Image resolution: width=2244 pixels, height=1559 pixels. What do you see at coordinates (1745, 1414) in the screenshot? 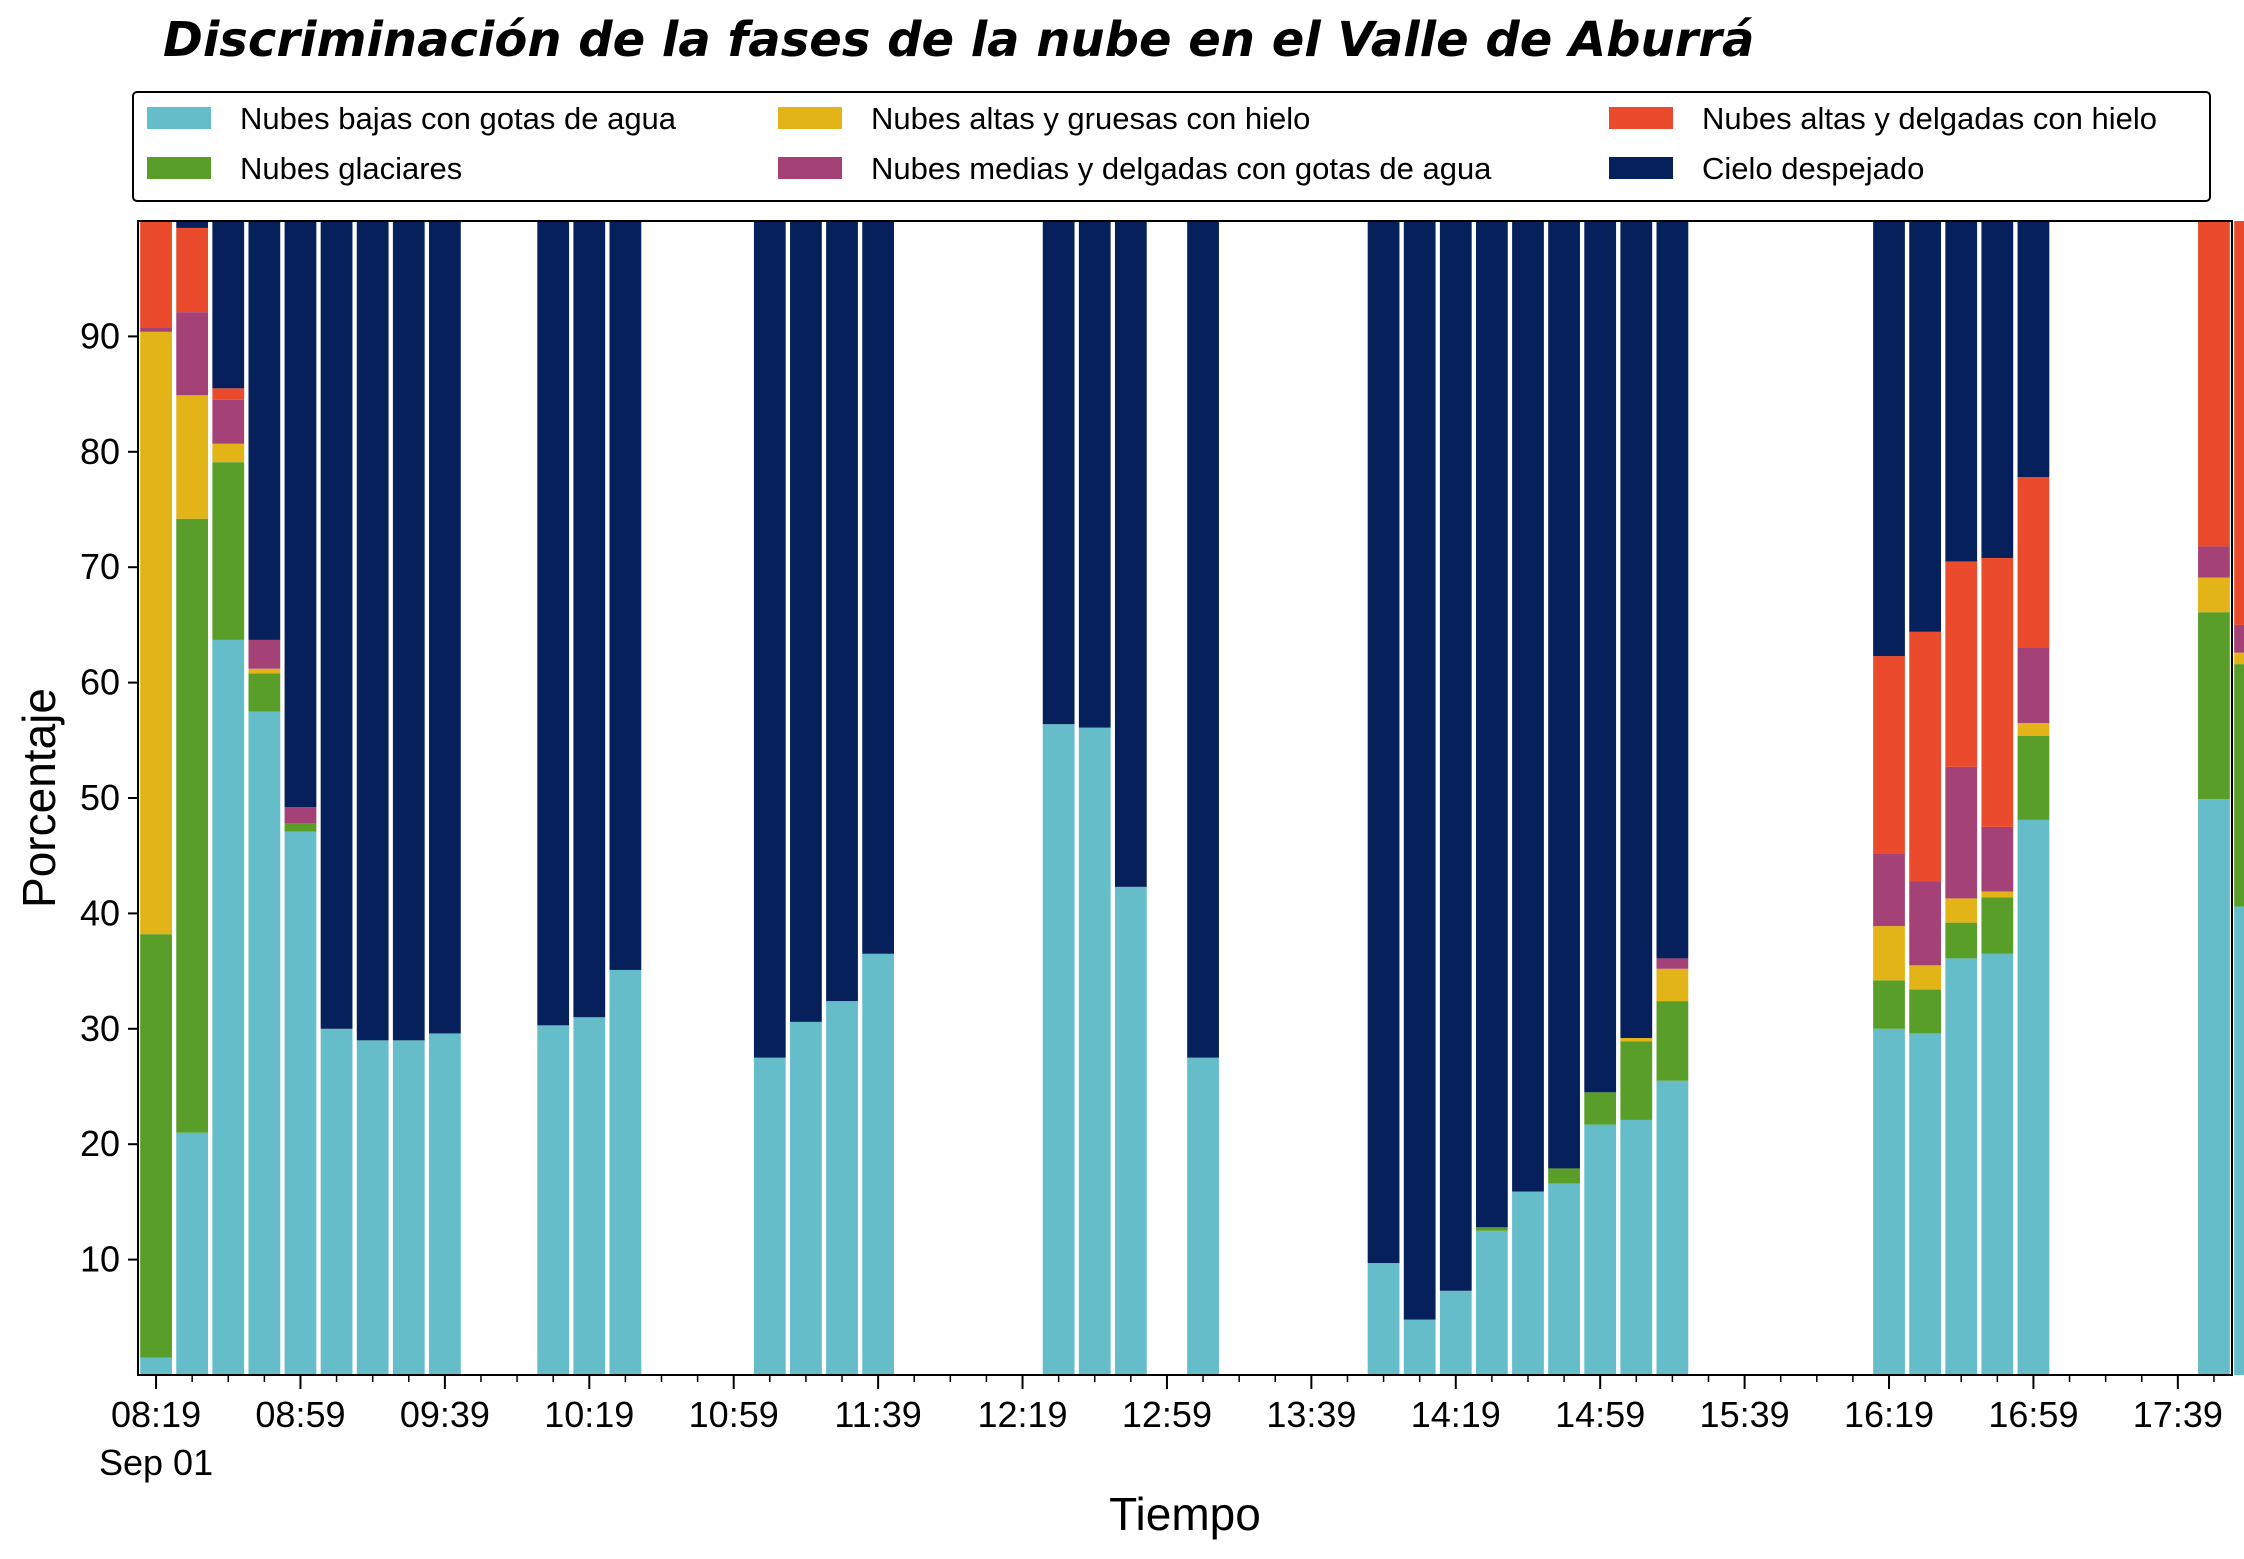
I see `x-tick-label: 15:39` at bounding box center [1745, 1414].